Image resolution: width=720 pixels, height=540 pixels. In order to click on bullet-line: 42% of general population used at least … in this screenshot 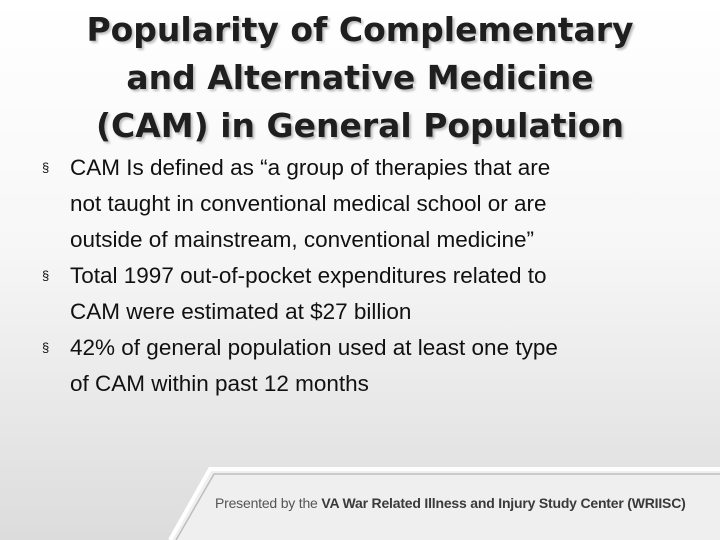, I will do `click(314, 347)`.